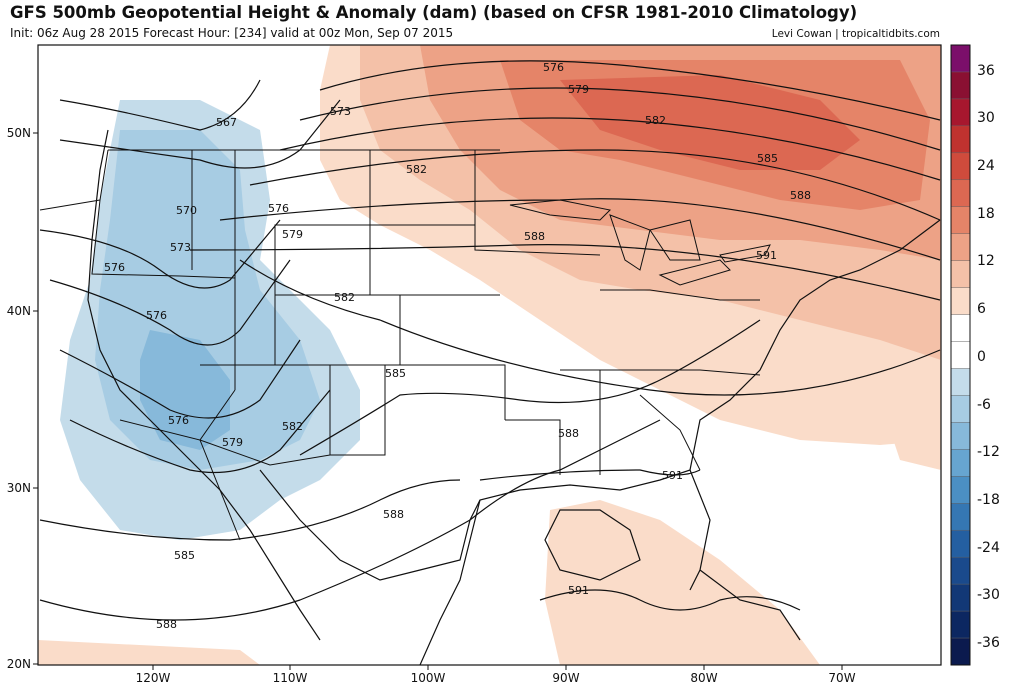 The width and height of the screenshot is (1024, 692). Describe the element at coordinates (981, 309) in the screenshot. I see `colorbar-label: 6` at that location.